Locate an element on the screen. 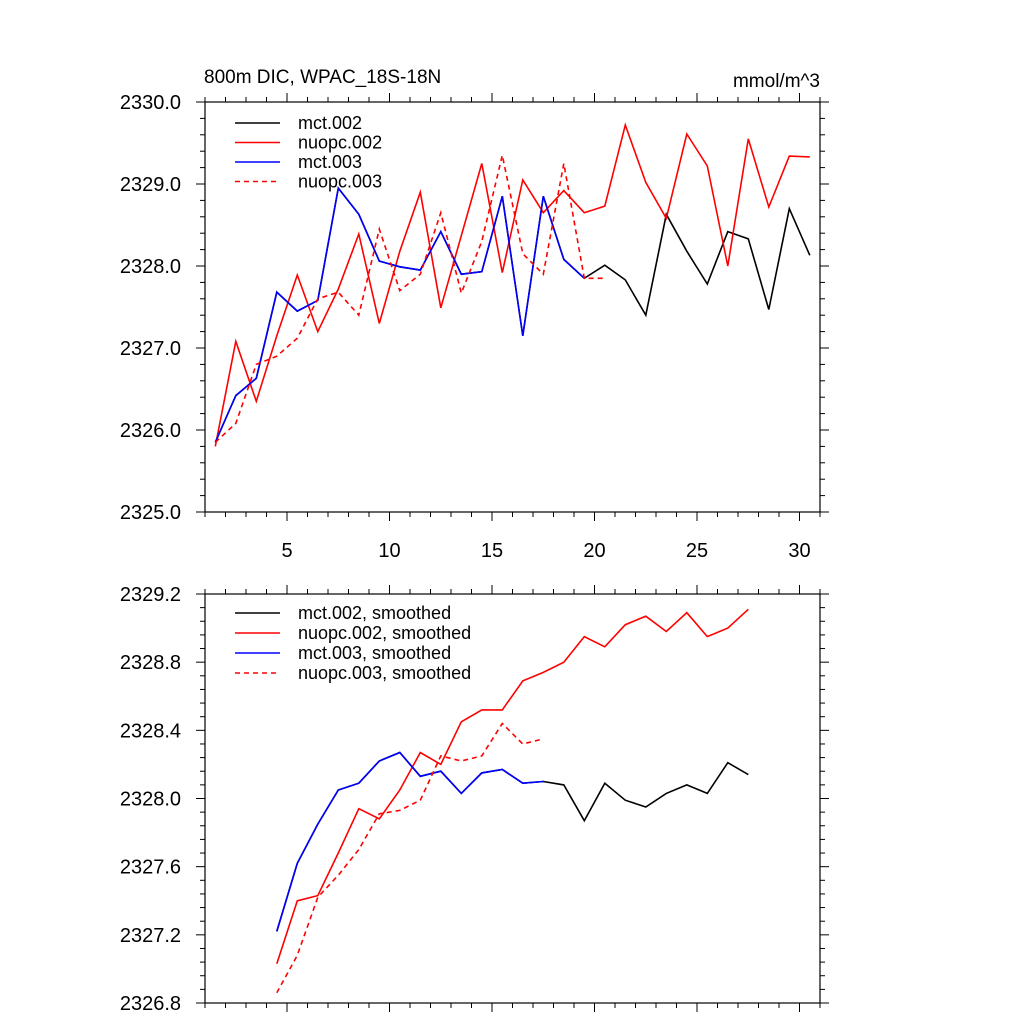  series-line-mct-003-smoothed is located at coordinates (410, 841).